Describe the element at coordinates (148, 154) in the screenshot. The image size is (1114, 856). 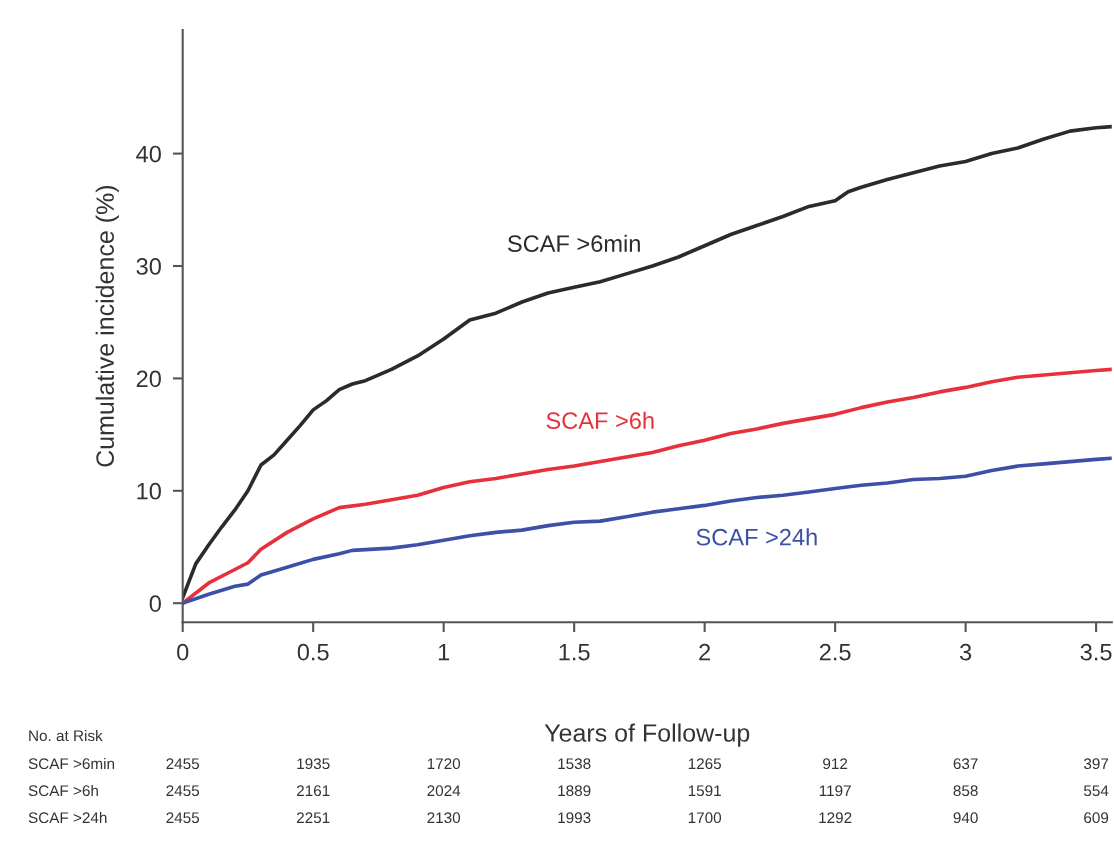
I see `y-tick-label: 40` at that location.